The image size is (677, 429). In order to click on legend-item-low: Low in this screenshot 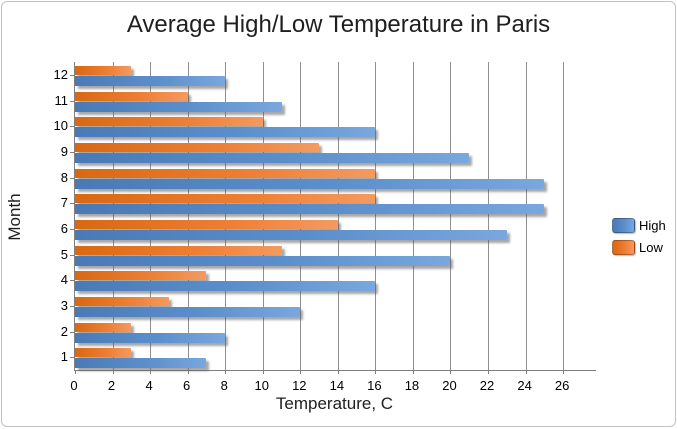, I will do `click(639, 247)`.